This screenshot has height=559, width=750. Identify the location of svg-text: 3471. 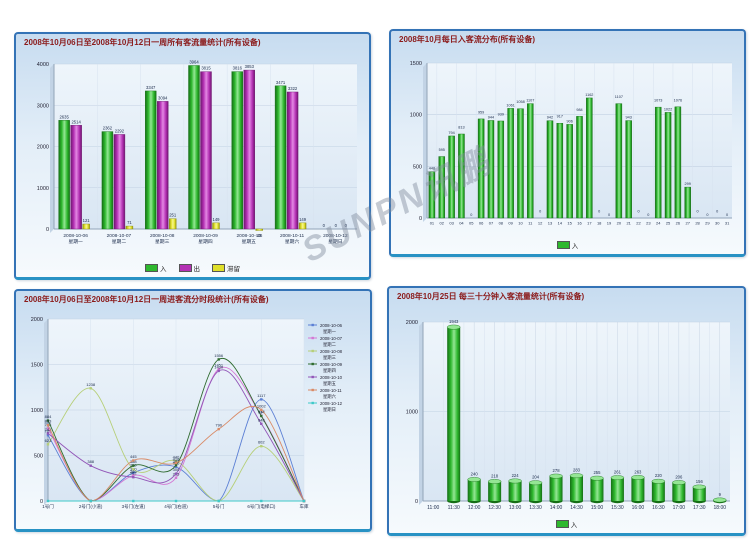
(281, 82).